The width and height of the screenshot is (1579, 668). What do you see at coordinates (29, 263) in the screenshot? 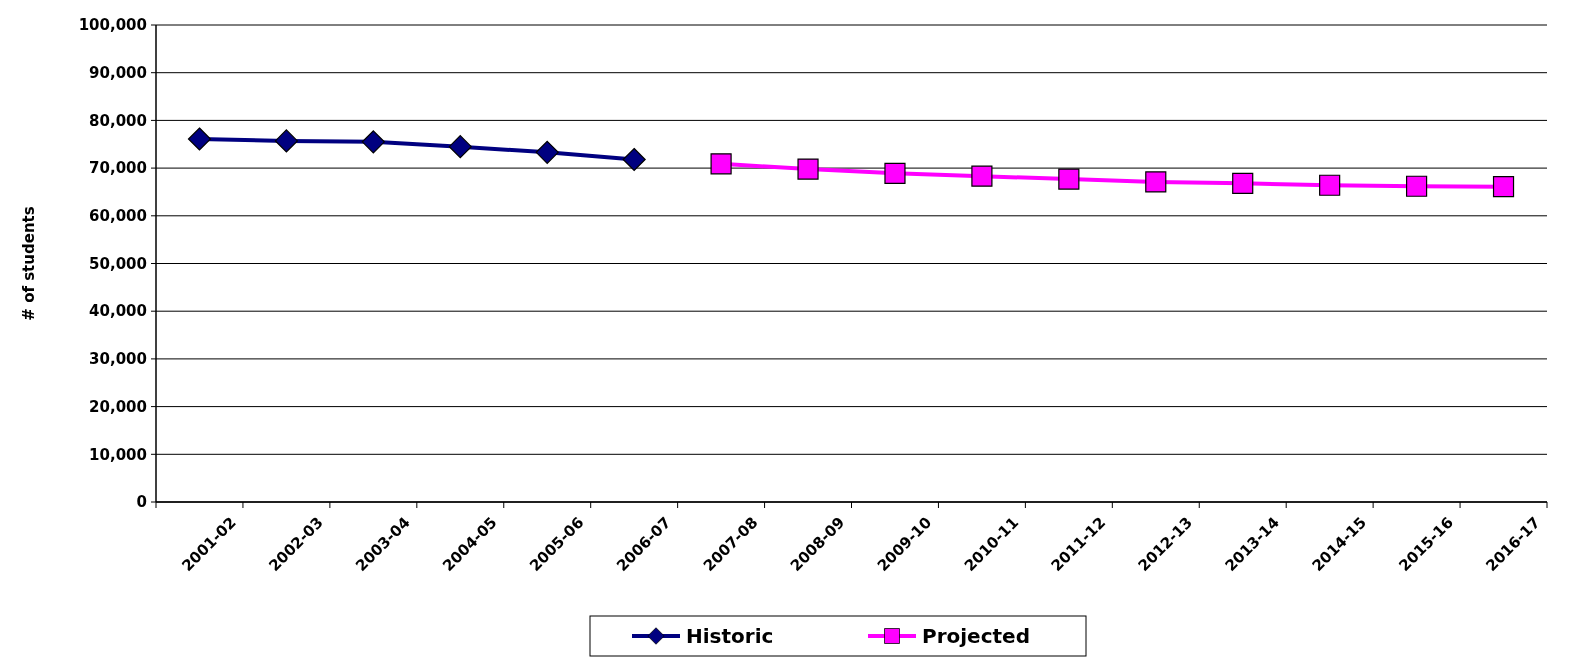
I see `y-axis-title: # of students` at bounding box center [29, 263].